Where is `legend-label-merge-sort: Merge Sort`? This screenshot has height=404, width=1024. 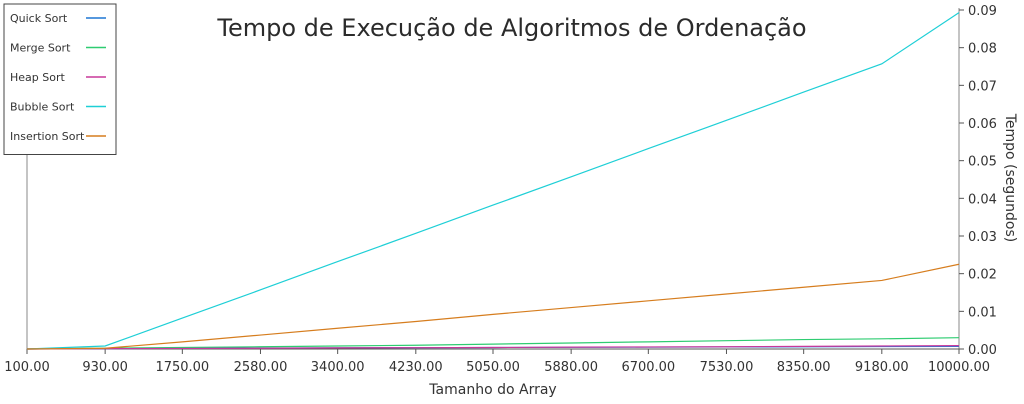
legend-label-merge-sort: Merge Sort is located at coordinates (40, 48).